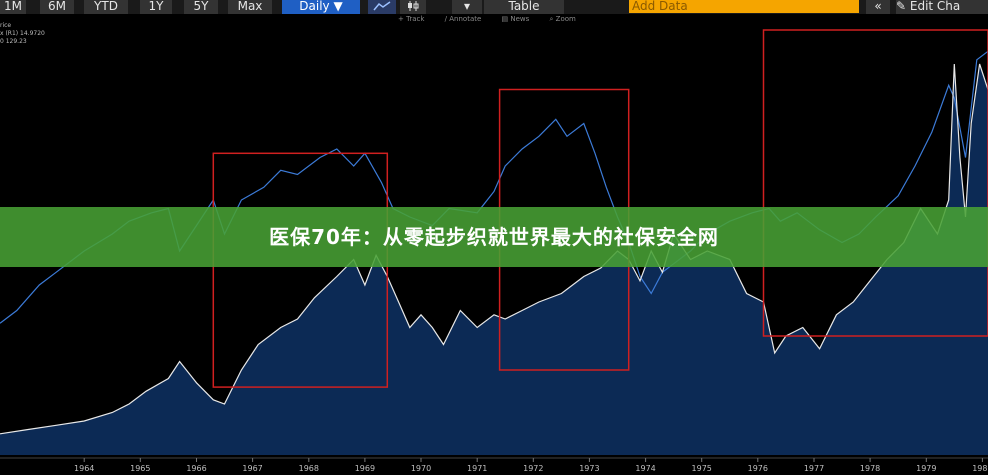 Image resolution: width=988 pixels, height=475 pixels. I want to click on pencil-icon: ✎, so click(903, 6).